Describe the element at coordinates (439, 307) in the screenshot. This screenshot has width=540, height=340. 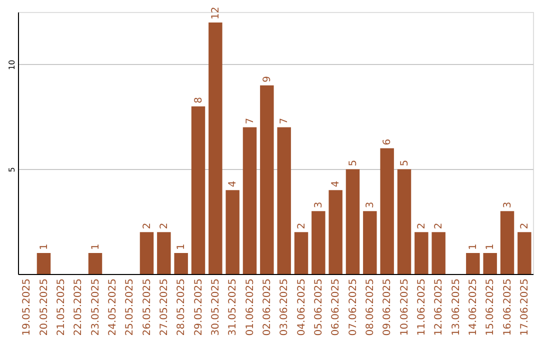
I see `x-tick-label: 12.06.2025` at that location.